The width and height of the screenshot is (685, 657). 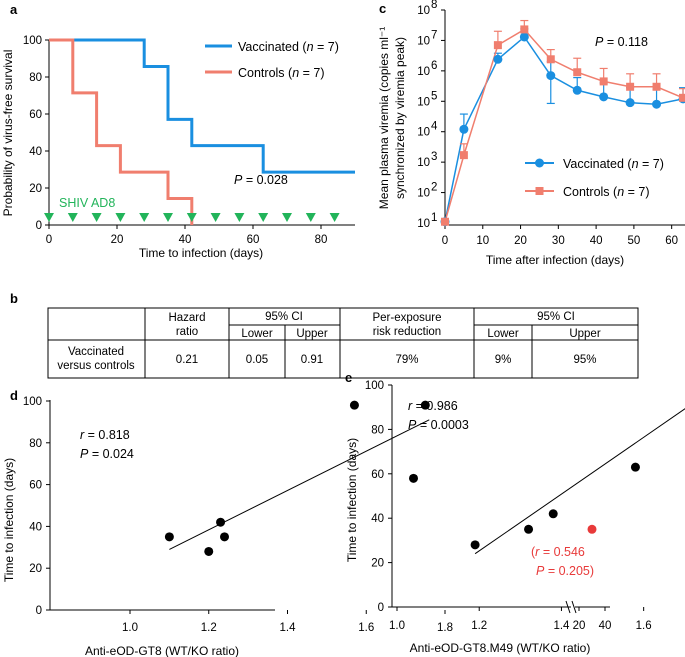 I want to click on e-x-tick-label: 40, so click(x=605, y=626).